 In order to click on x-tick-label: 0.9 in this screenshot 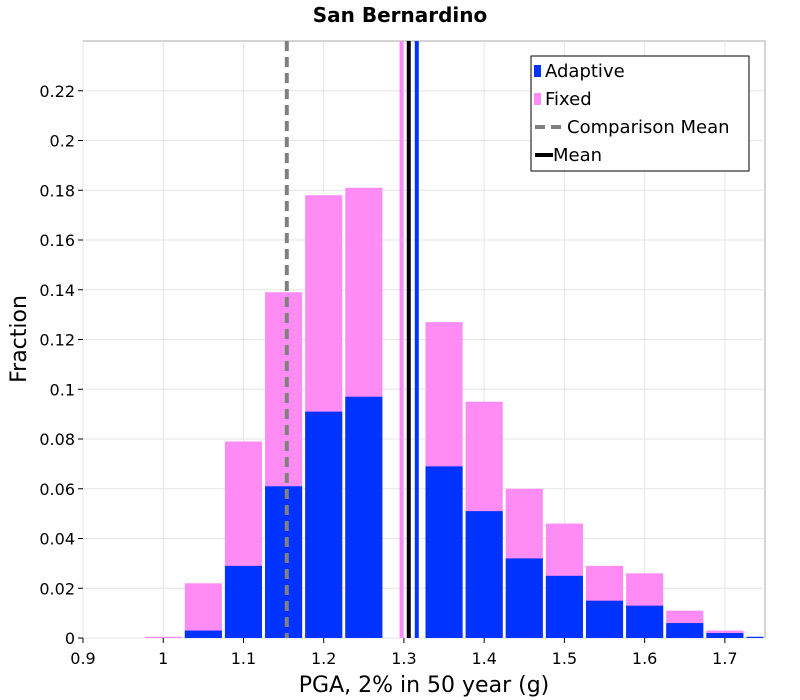, I will do `click(82, 658)`.